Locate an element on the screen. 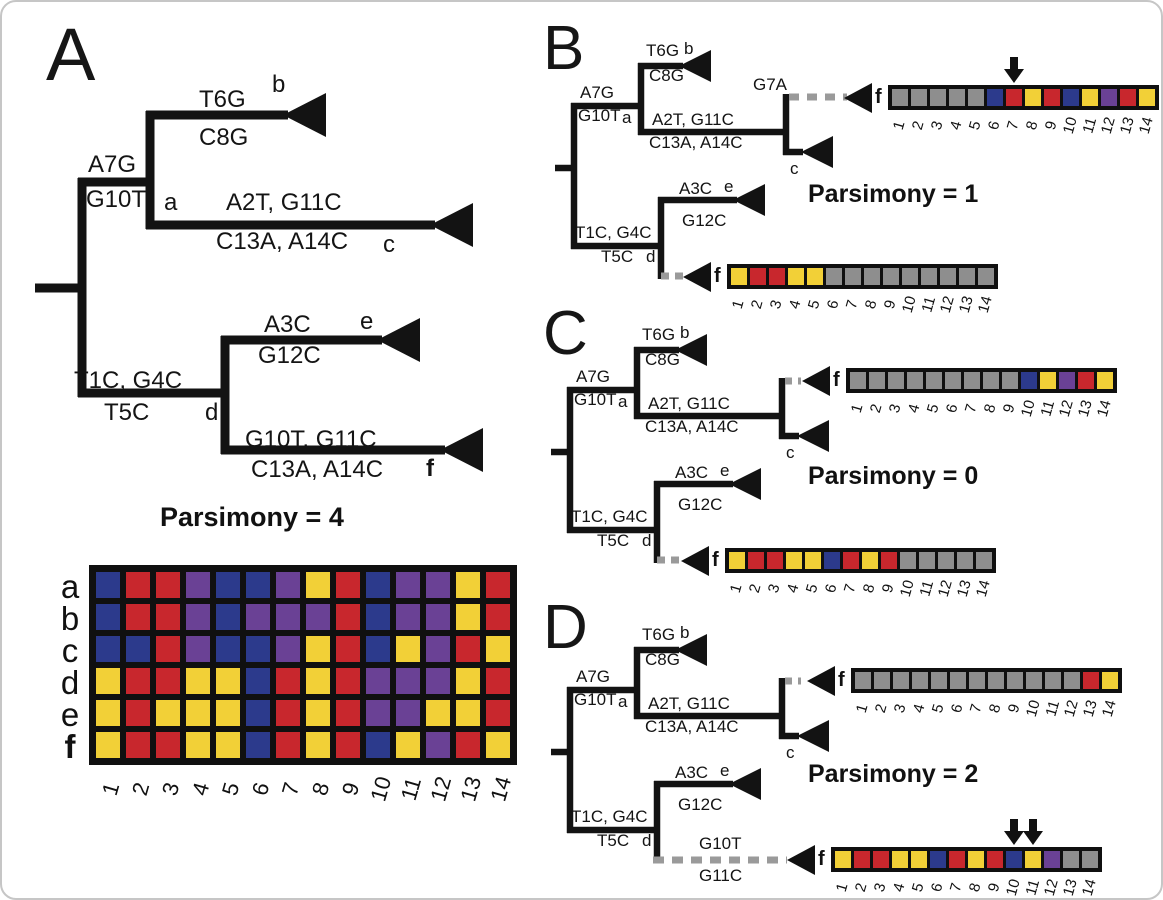  matrix-row-label: a is located at coordinates (70, 586).